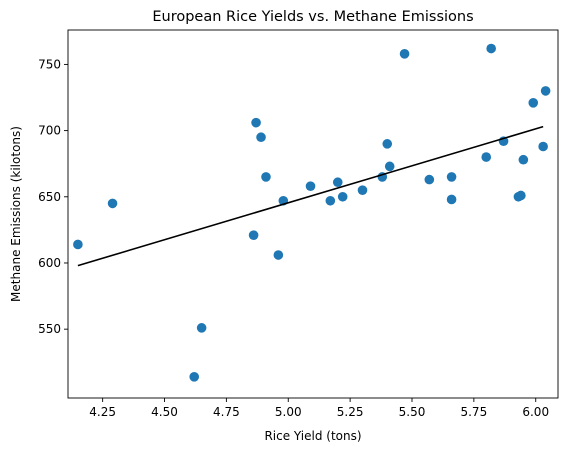 The image size is (571, 453). I want to click on x-tick-label: 5.25, so click(350, 412).